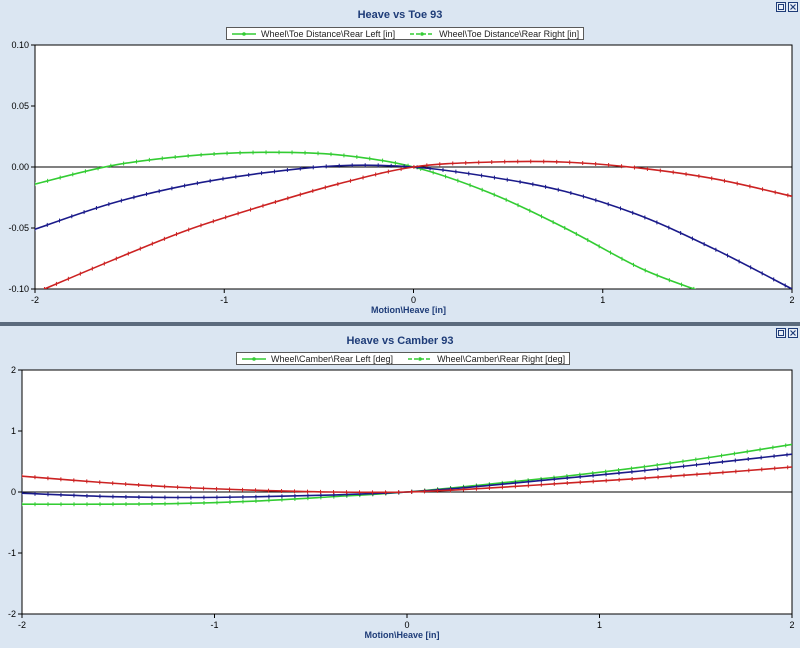  What do you see at coordinates (328, 33) in the screenshot?
I see `legend-label: Wheel\Toe Distance\Rear Left [in]` at bounding box center [328, 33].